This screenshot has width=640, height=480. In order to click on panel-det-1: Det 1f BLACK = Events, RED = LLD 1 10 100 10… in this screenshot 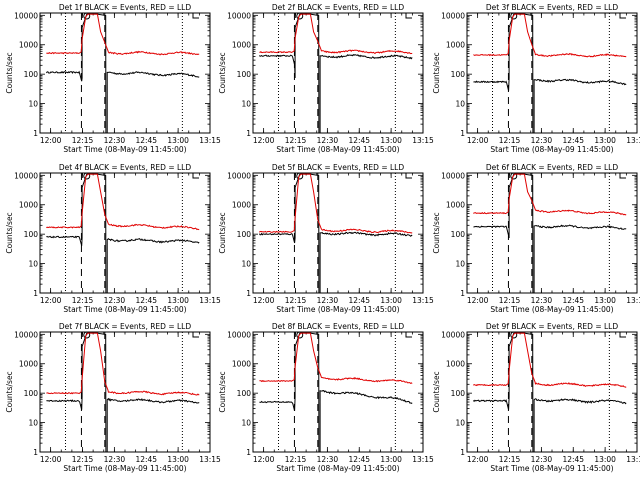, I will do `click(113, 78)`.